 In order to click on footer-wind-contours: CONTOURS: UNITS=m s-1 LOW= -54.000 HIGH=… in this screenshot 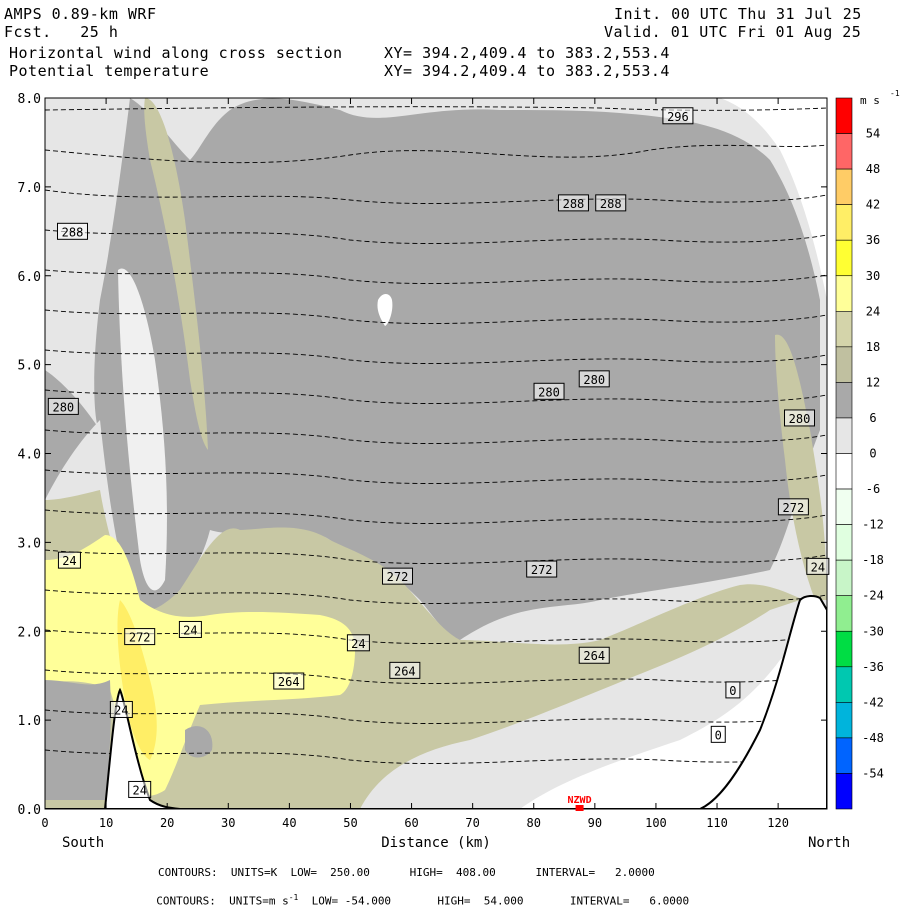, I will do `click(416, 894)`.